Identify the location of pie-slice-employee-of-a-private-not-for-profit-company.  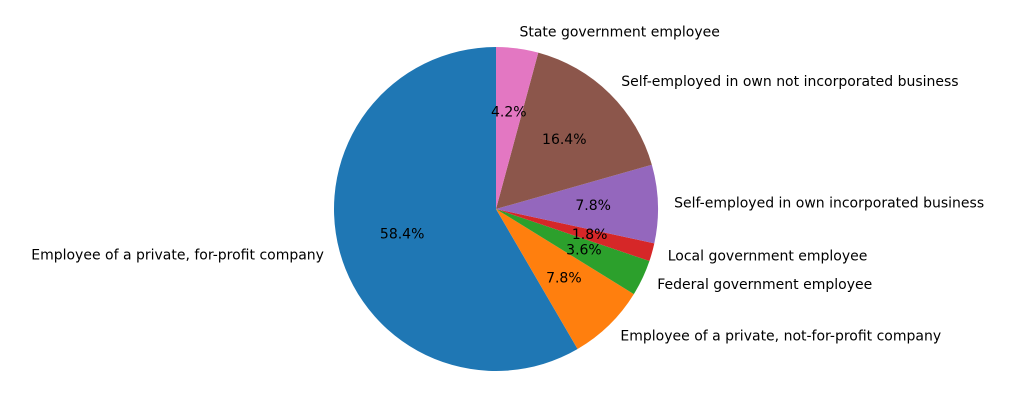
(565, 279).